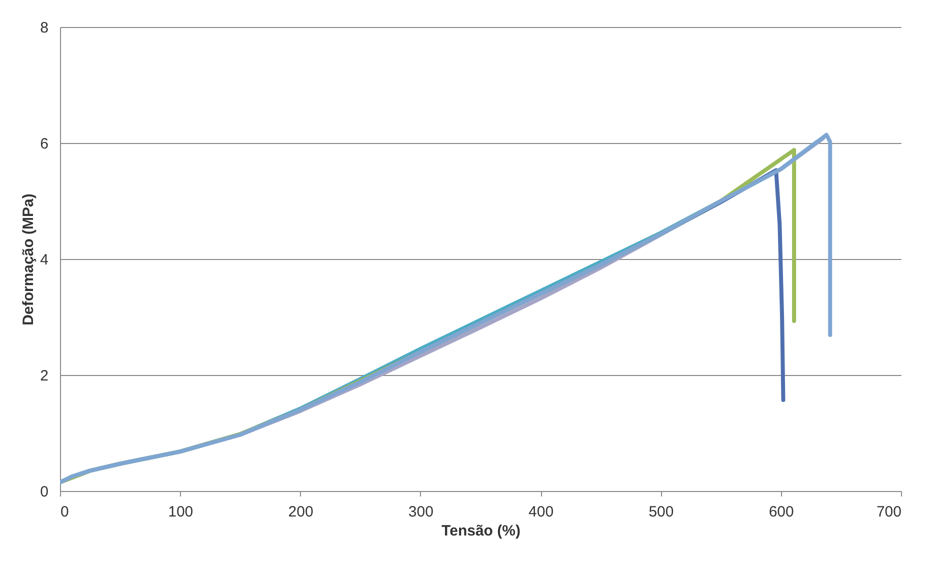 This screenshot has width=952, height=583. What do you see at coordinates (64, 512) in the screenshot?
I see `x-tick-label: 0` at bounding box center [64, 512].